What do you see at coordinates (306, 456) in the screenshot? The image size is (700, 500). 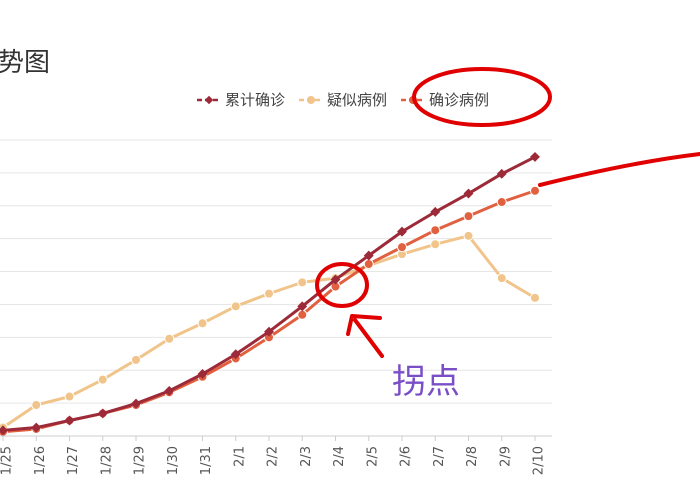 I see `x-tick-label: 2/3` at bounding box center [306, 456].